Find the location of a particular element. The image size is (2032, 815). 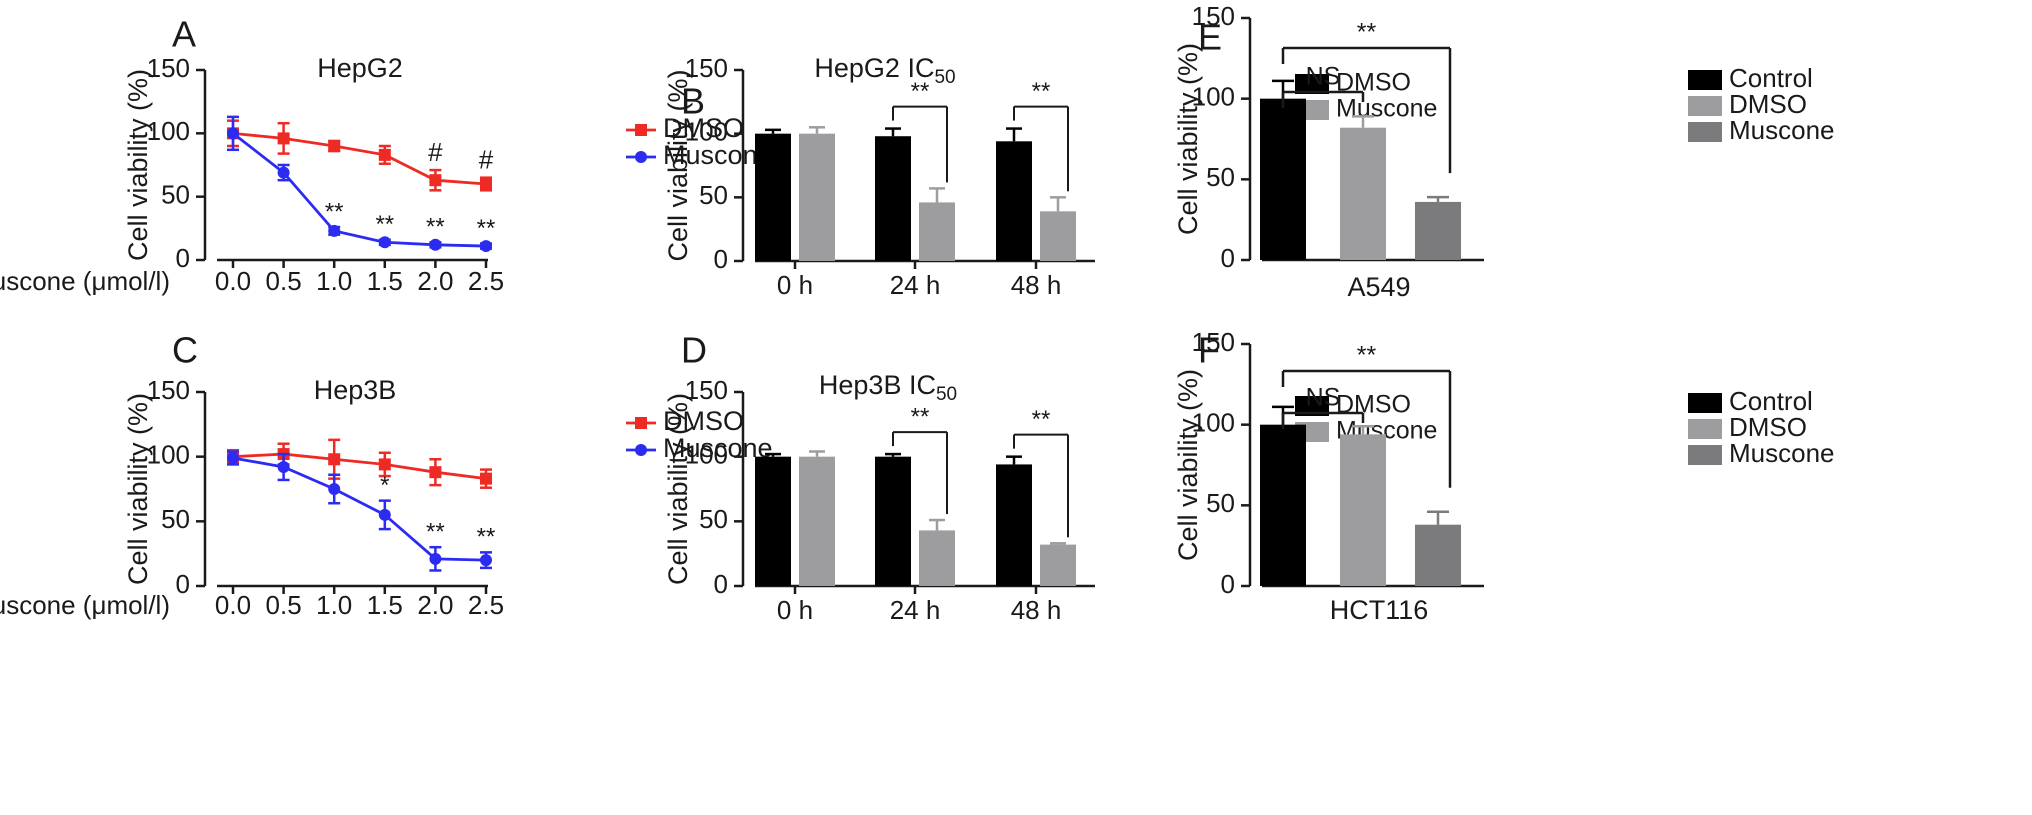

significance-label: # is located at coordinates (435, 152).